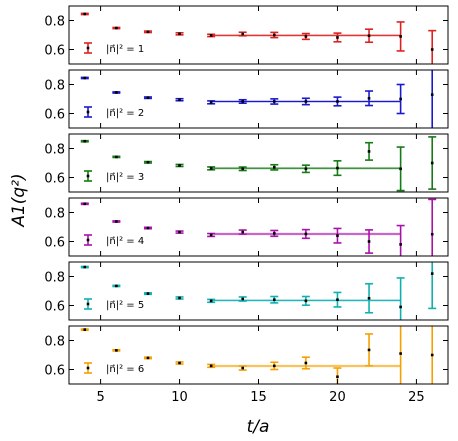 Image resolution: width=458 pixels, height=441 pixels. Describe the element at coordinates (258, 397) in the screenshot. I see `x-tick-label: 15` at that location.